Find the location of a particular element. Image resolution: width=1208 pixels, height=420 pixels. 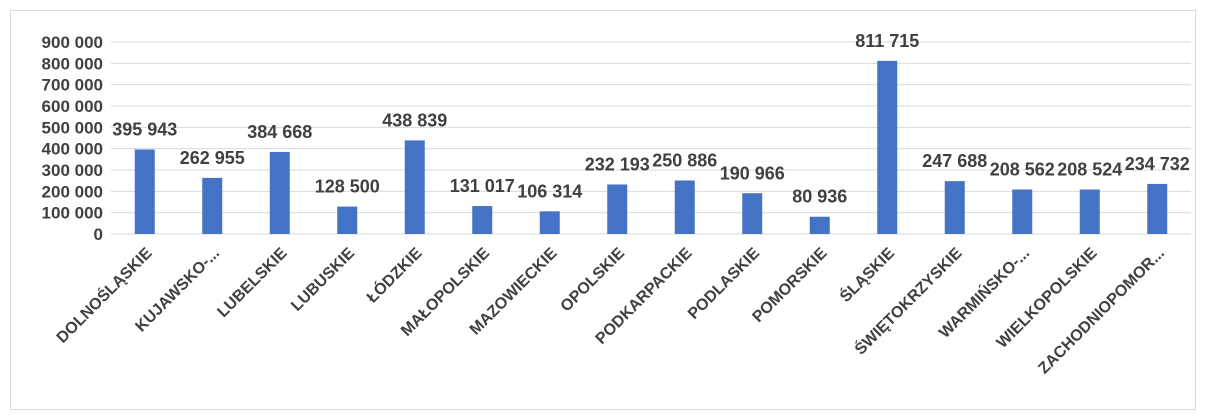

data-label: 80 936 is located at coordinates (819, 197).